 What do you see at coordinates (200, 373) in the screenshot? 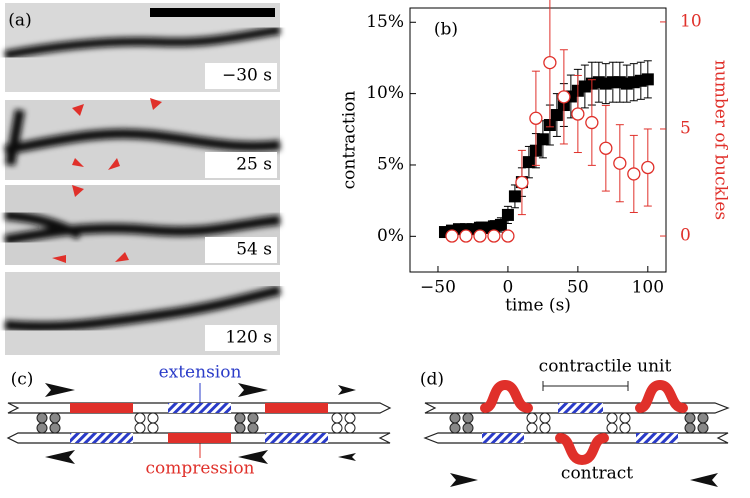
I see `label-extension: extension` at bounding box center [200, 373].